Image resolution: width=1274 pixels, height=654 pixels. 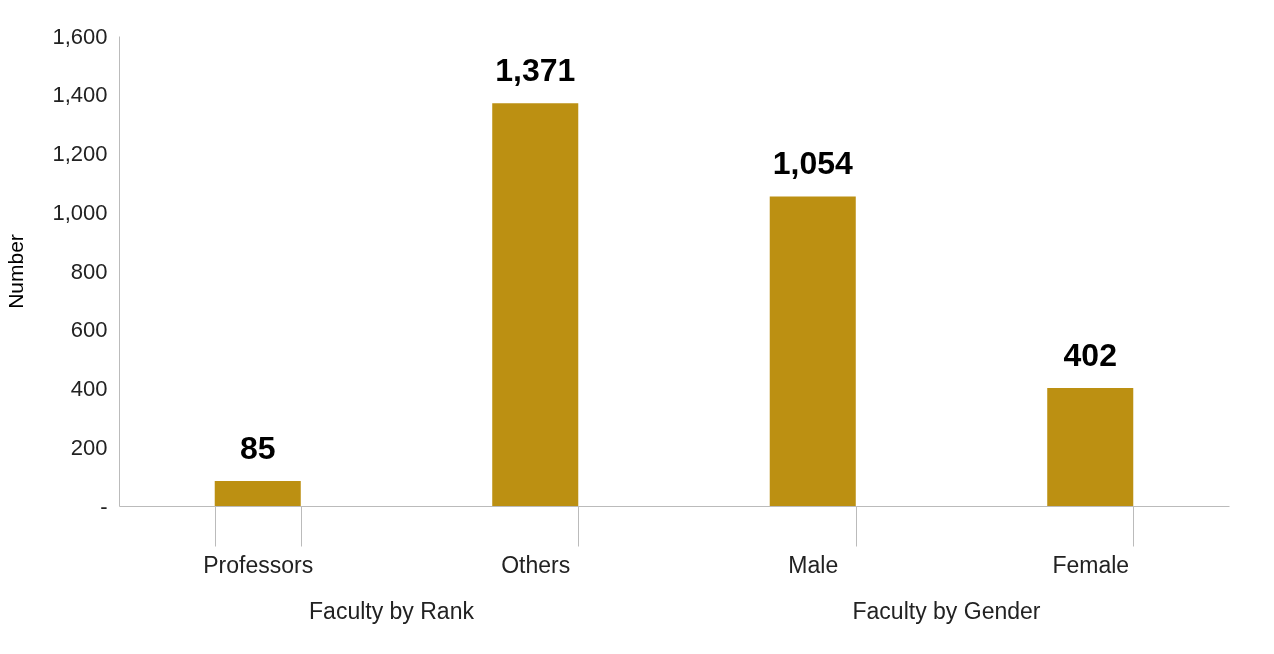 I want to click on x-tick-label: Professors, so click(x=258, y=564).